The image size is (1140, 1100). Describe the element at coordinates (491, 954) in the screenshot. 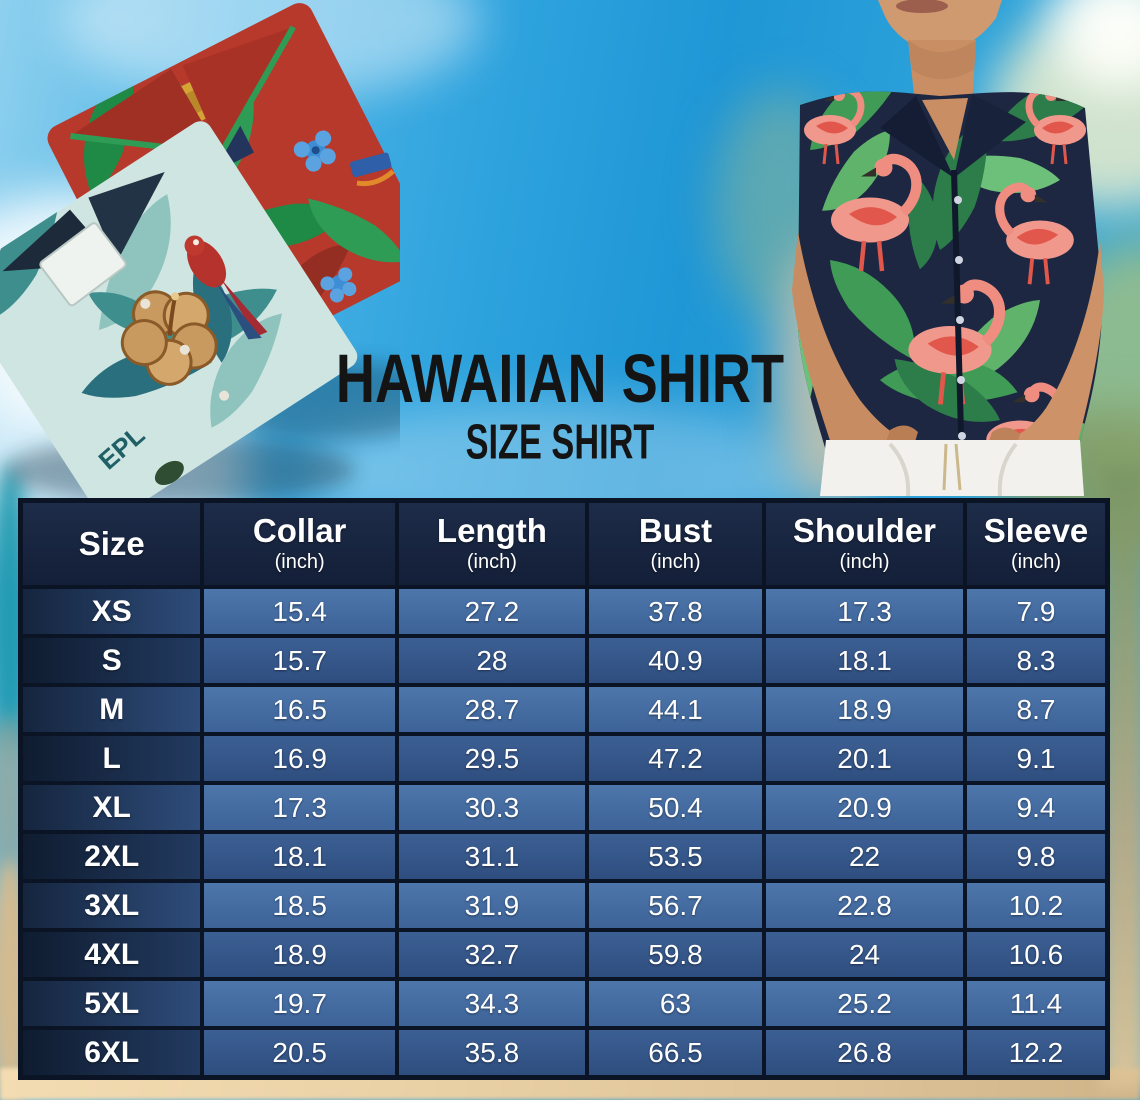

I see `table-cell: 32.7` at that location.